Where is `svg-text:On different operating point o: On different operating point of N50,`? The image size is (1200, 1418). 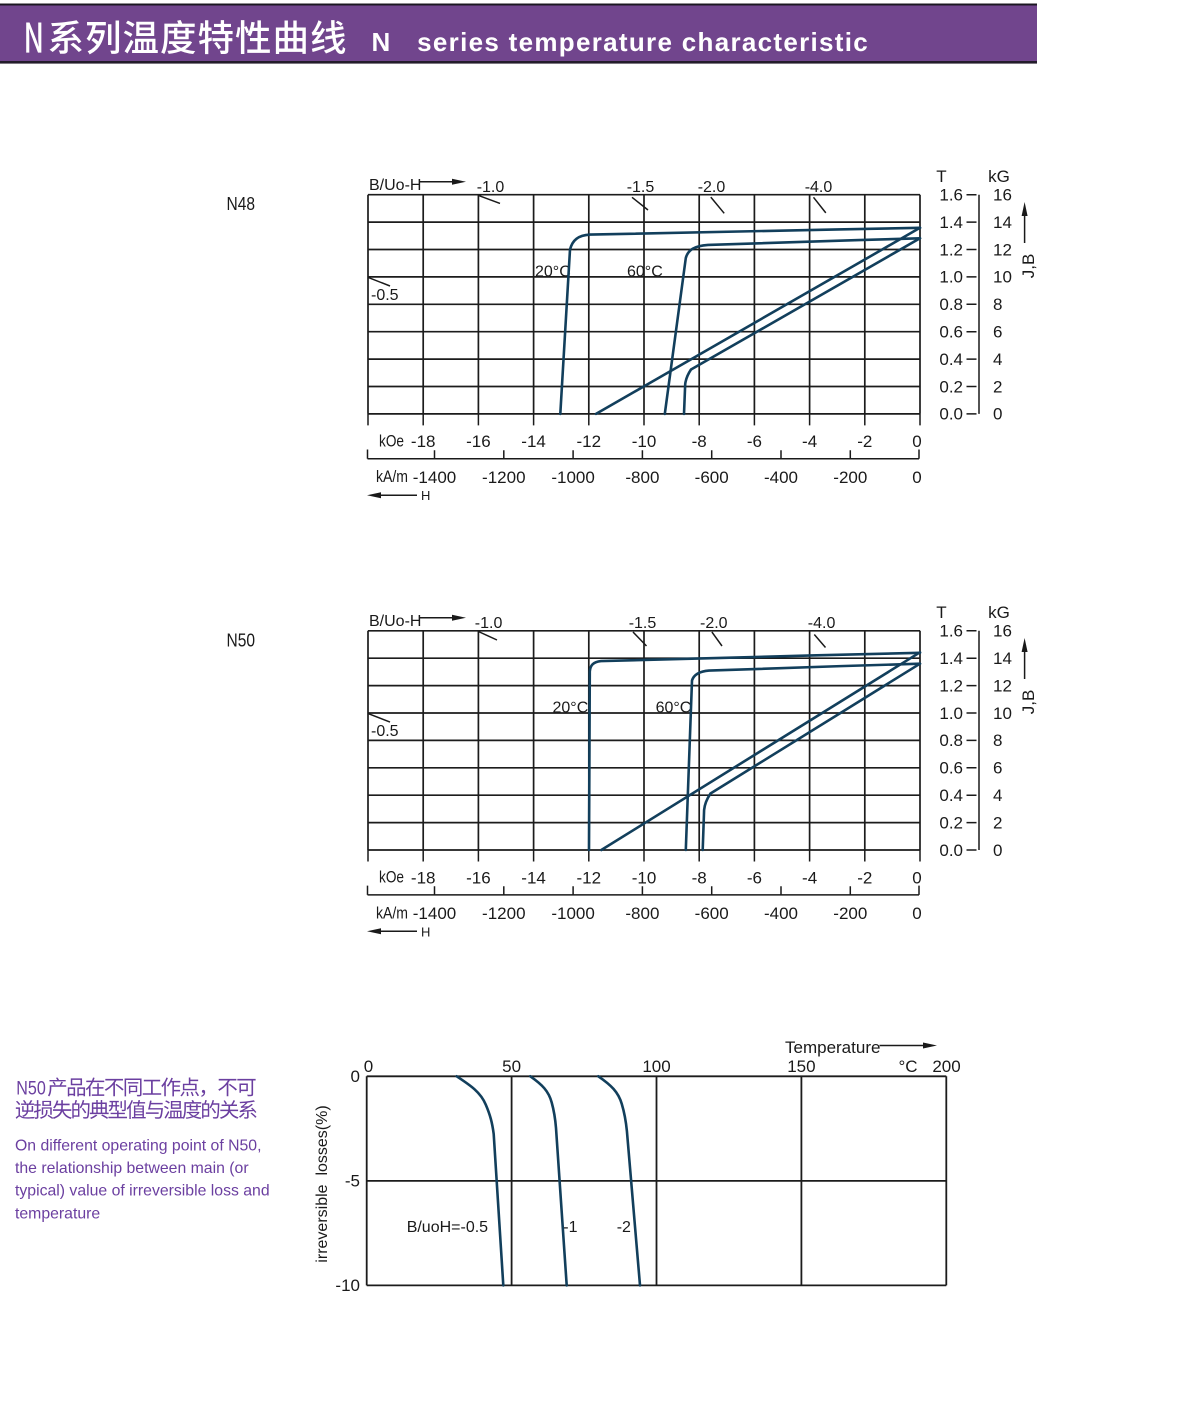 svg-text:On different operating point o: On different operating point of N50, is located at coordinates (138, 1145).